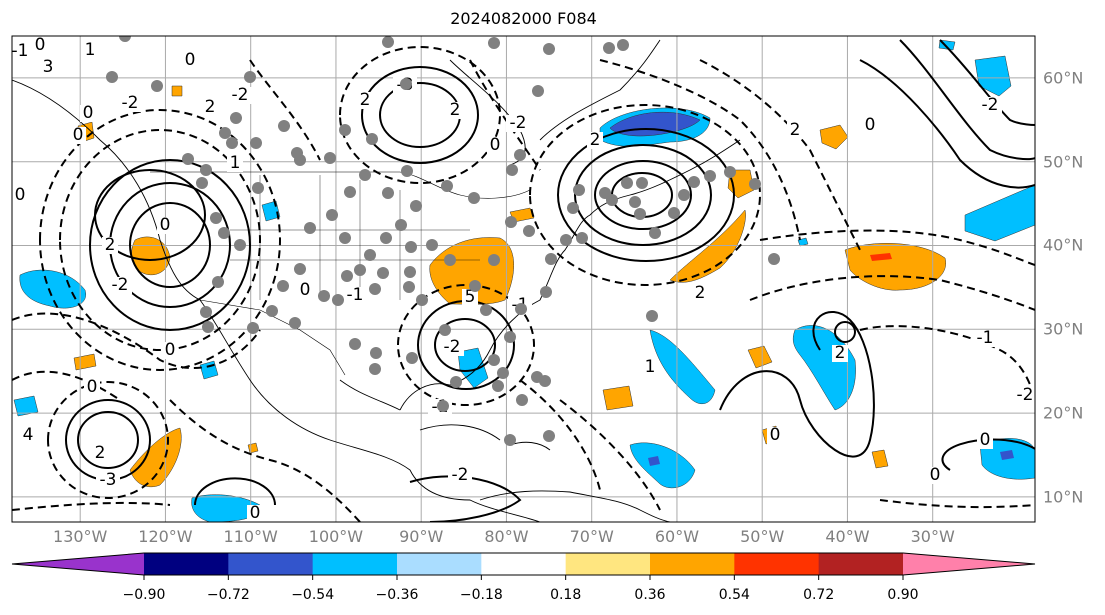  I want to click on colorbar-tick-label: −0.72, so click(228, 595).